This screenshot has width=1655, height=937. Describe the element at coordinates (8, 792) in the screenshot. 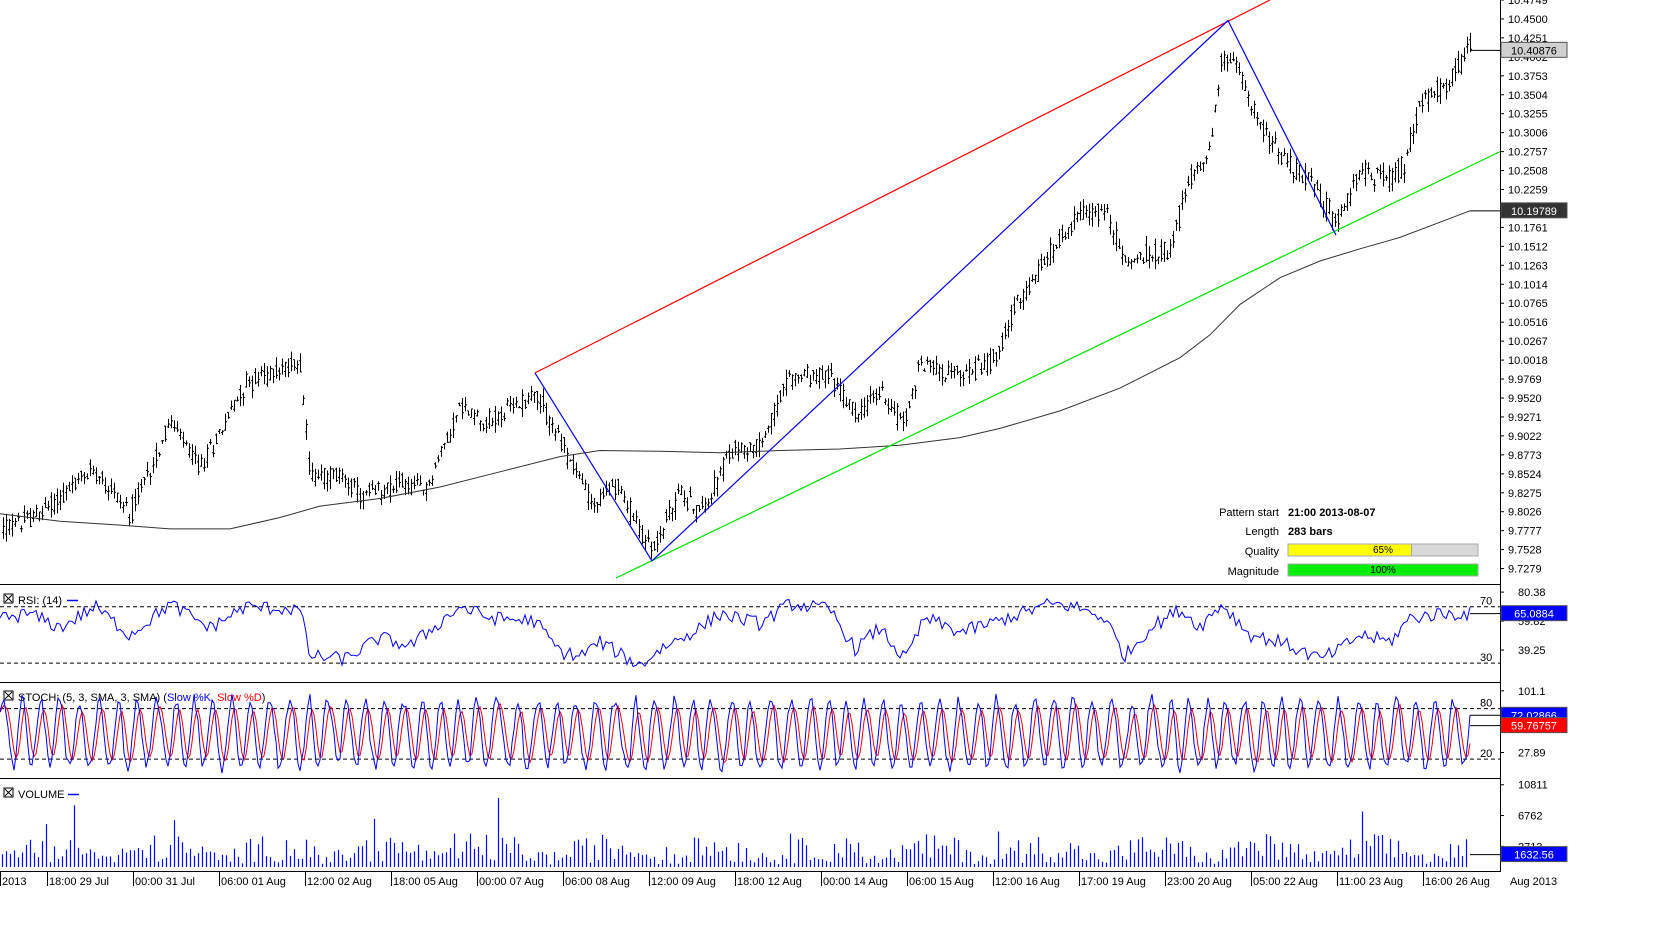

I see `volume-close-icon` at that location.